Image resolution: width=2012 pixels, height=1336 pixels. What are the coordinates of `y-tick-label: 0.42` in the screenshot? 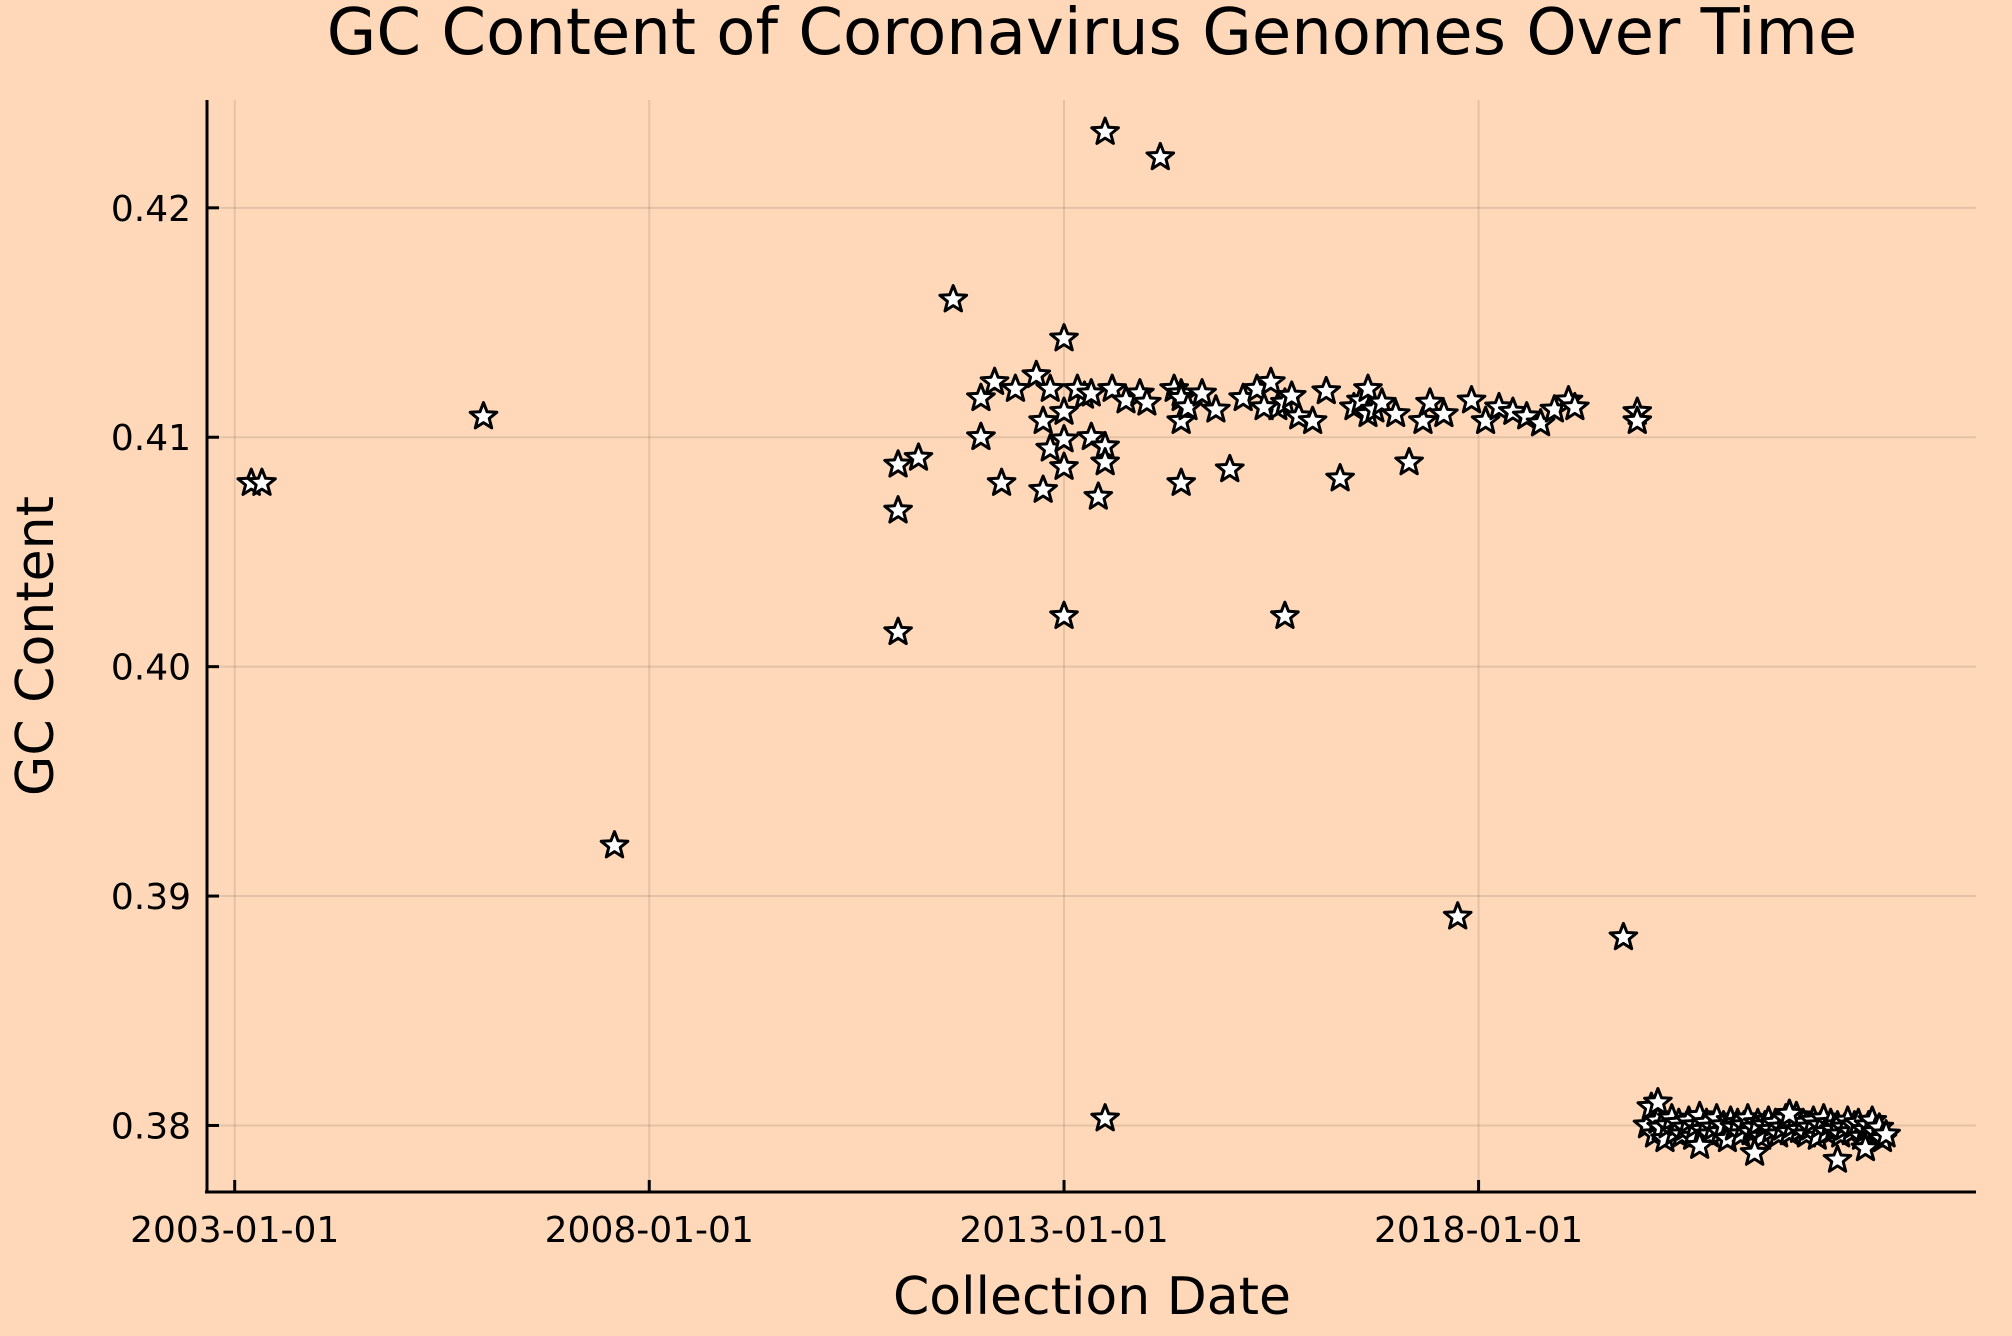 It's located at (151, 209).